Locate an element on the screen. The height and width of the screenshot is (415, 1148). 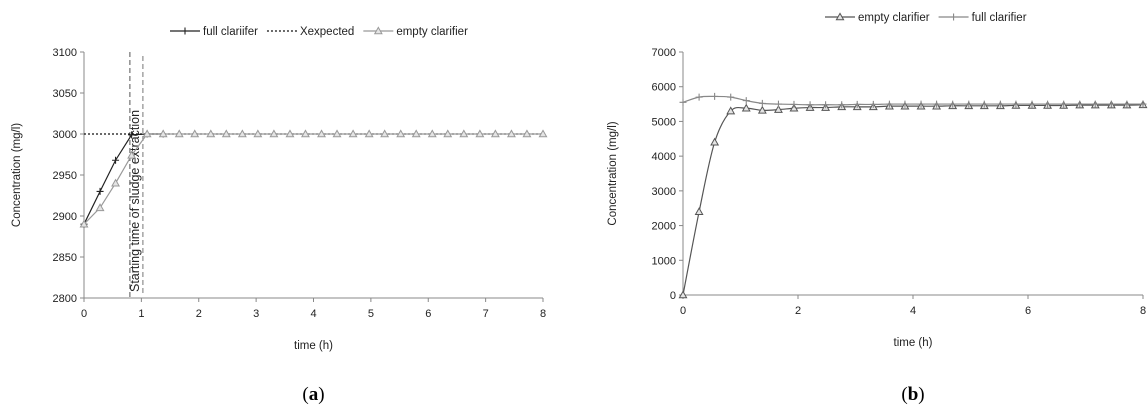
y-tick-label: 6000 is located at coordinates (664, 88).